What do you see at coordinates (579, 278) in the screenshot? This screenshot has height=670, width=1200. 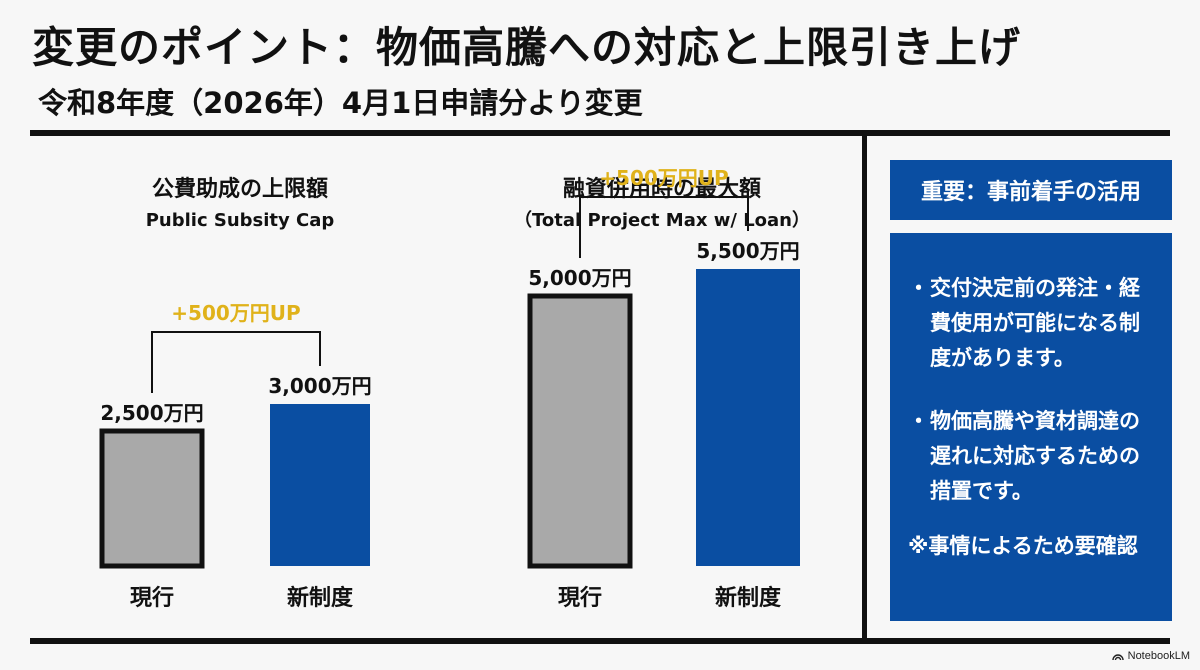 I see `bar-value-label: 5,000万円` at bounding box center [579, 278].